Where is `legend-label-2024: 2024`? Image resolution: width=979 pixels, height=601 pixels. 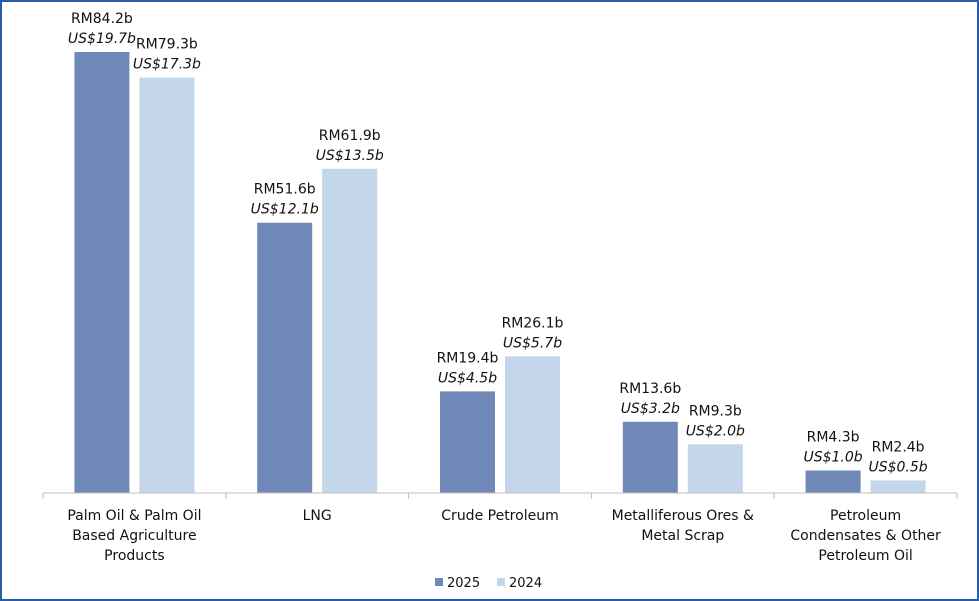 legend-label-2024: 2024 is located at coordinates (525, 583).